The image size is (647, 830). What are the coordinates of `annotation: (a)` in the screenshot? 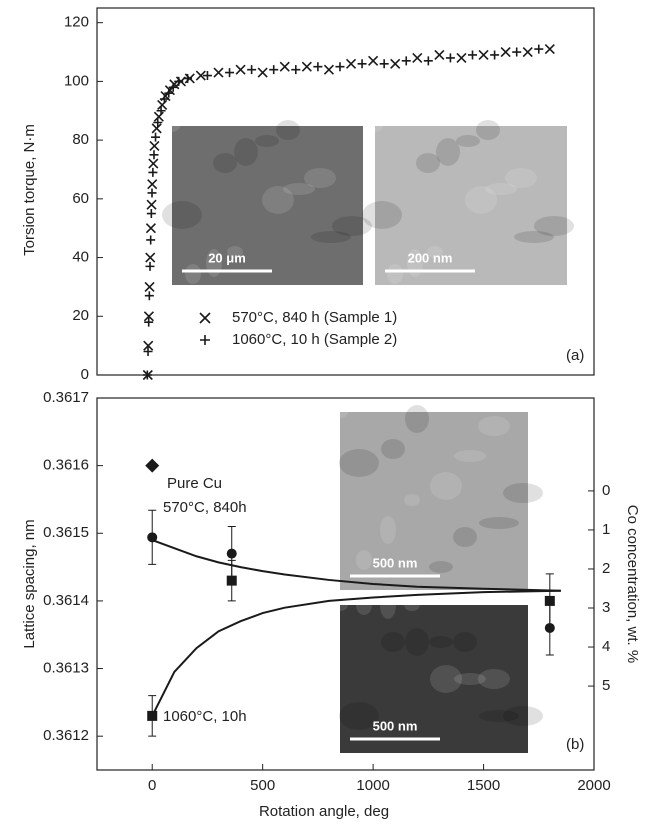 It's located at (575, 355).